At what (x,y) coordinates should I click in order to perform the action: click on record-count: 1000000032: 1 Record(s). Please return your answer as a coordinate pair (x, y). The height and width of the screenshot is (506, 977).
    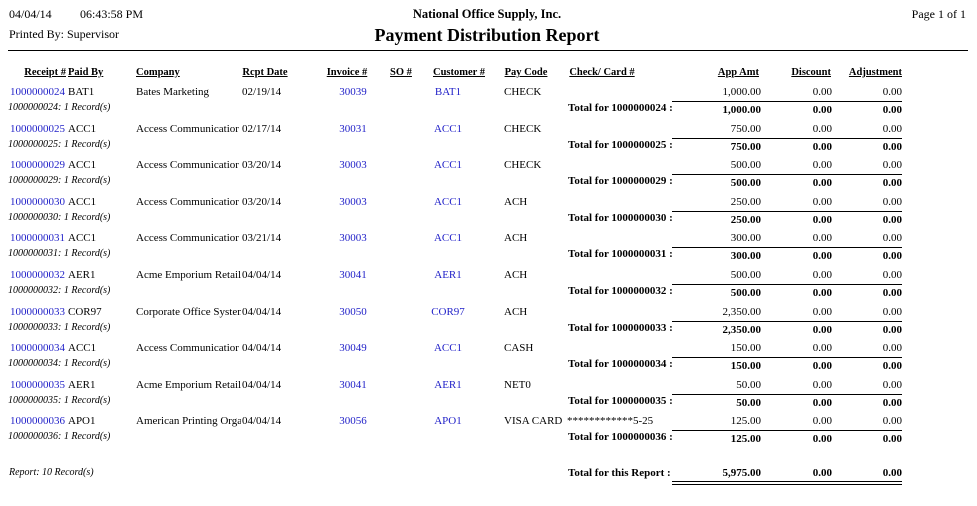
    Looking at the image, I should click on (59, 290).